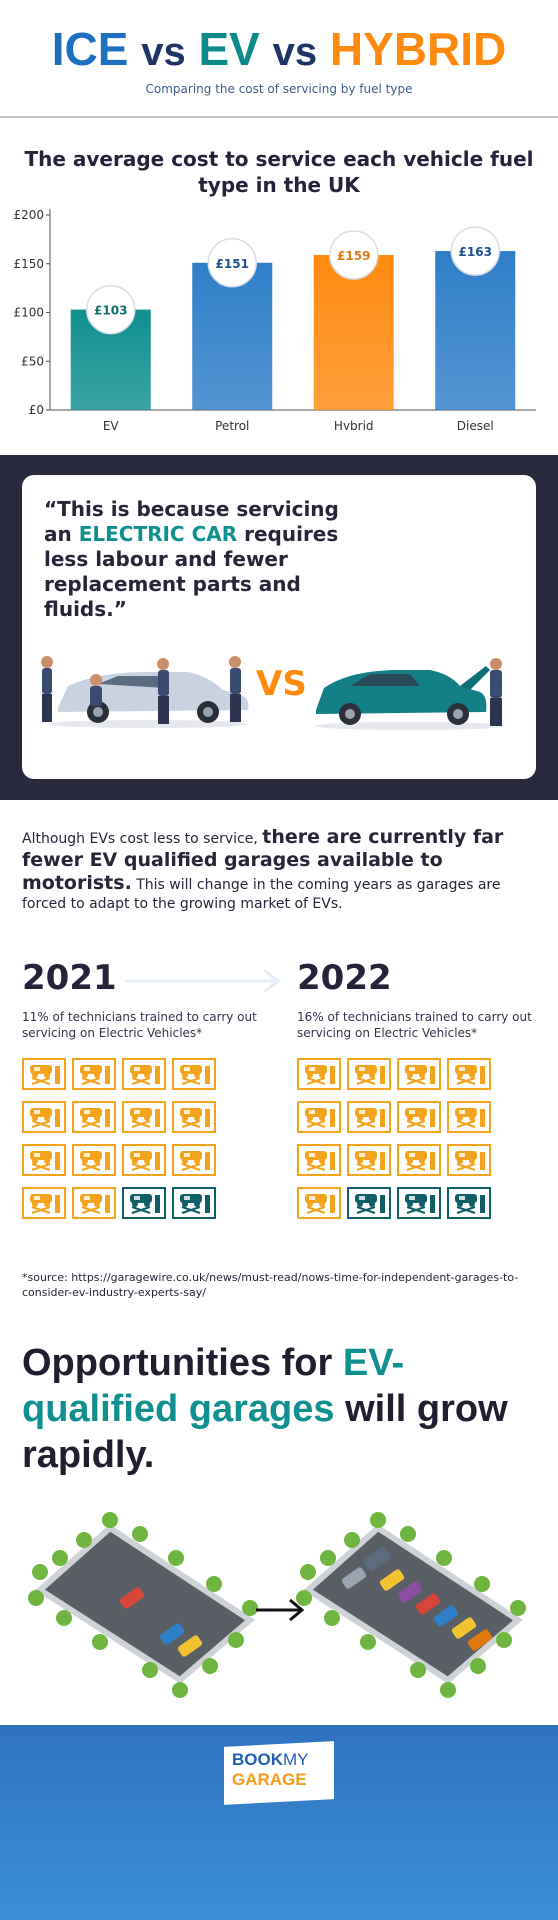  What do you see at coordinates (182, 1363) in the screenshot?
I see `opportunity-part1: Opportunities for` at bounding box center [182, 1363].